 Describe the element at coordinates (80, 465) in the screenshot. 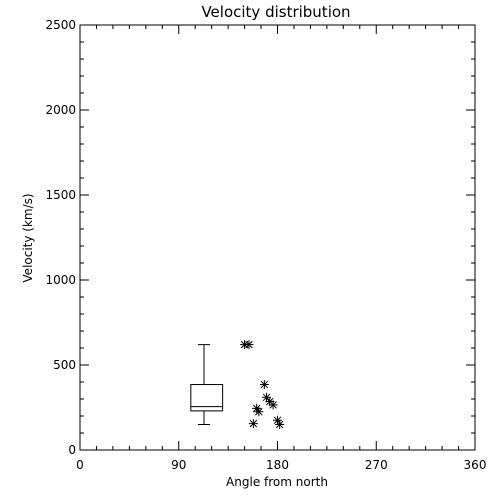

I see `x-tick-label: 0` at that location.